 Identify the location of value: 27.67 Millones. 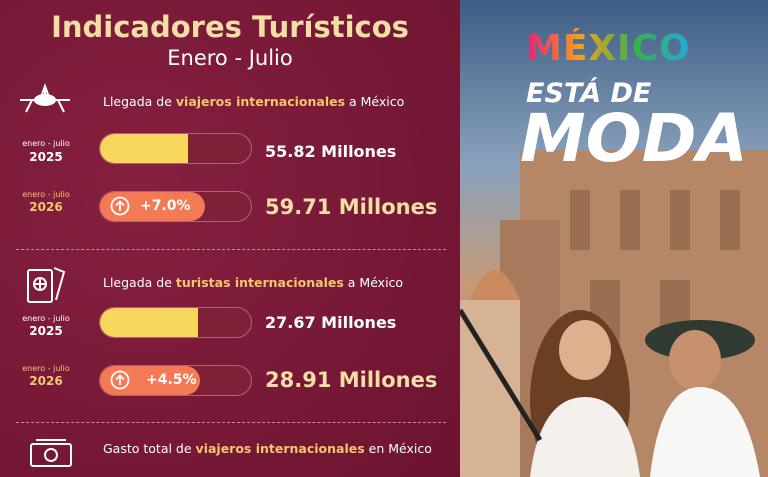
(331, 322).